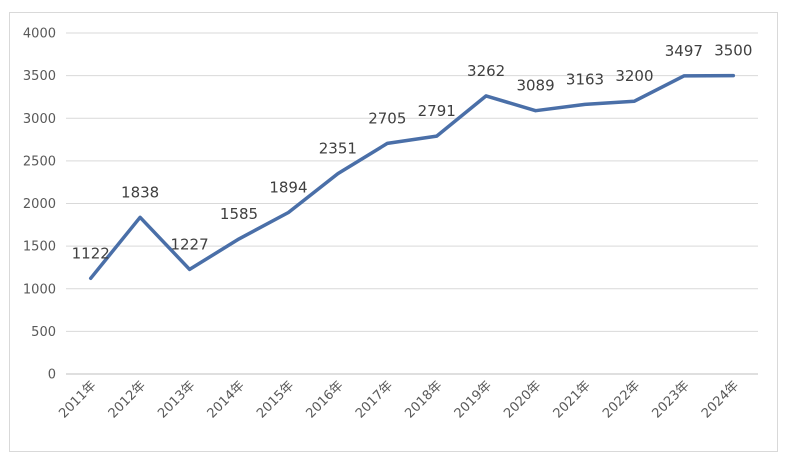 Image resolution: width=787 pixels, height=462 pixels. What do you see at coordinates (535, 86) in the screenshot?
I see `data-label: 3089` at bounding box center [535, 86].